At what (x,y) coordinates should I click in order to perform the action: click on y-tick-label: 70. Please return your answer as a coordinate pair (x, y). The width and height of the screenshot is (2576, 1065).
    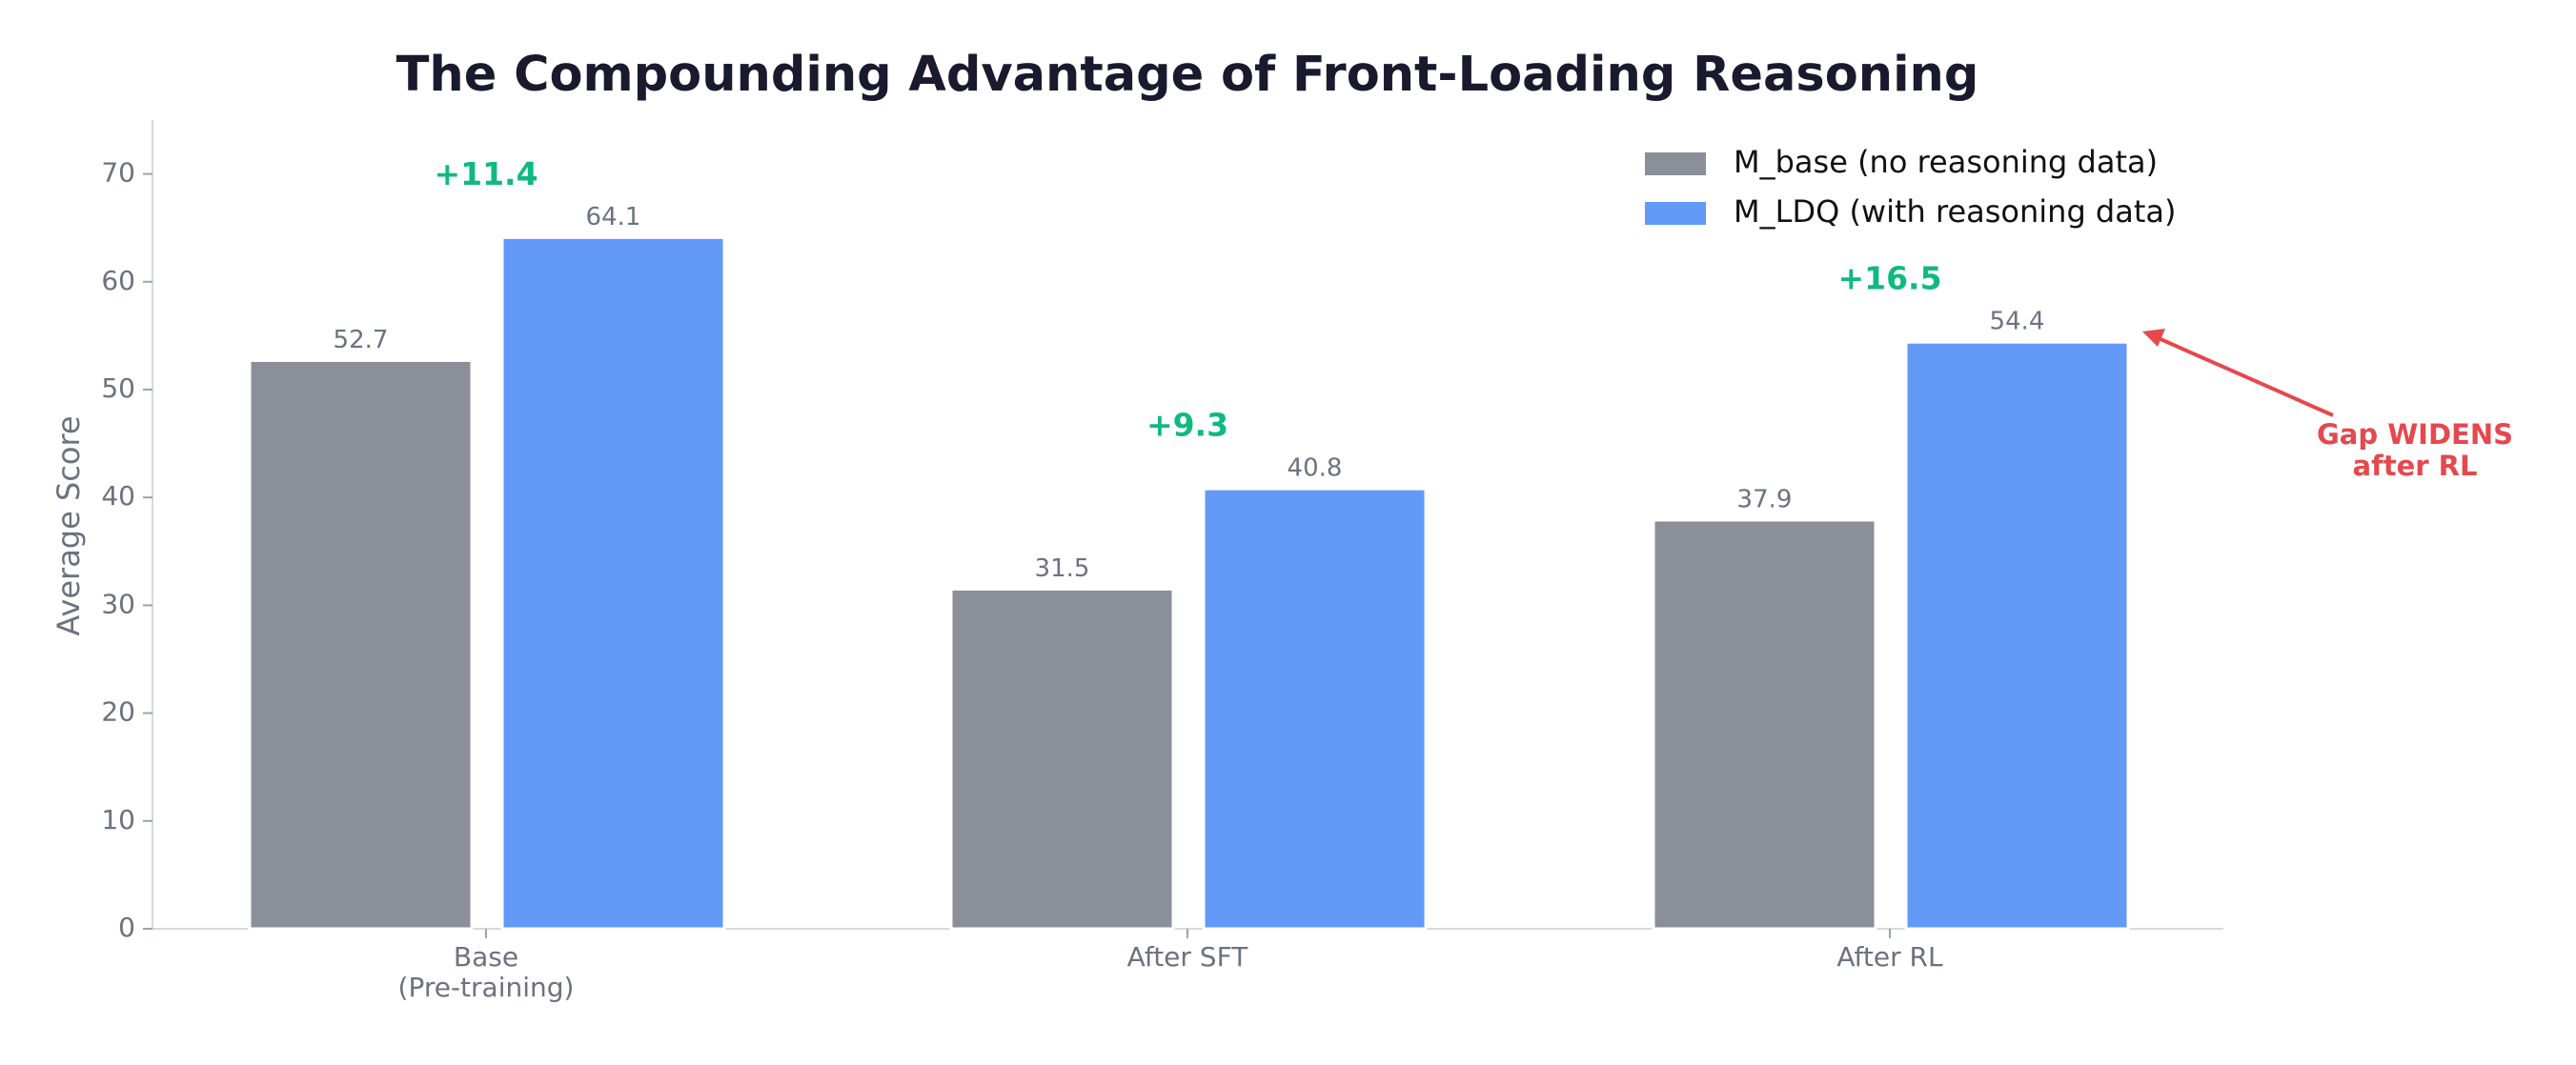
    Looking at the image, I should click on (118, 173).